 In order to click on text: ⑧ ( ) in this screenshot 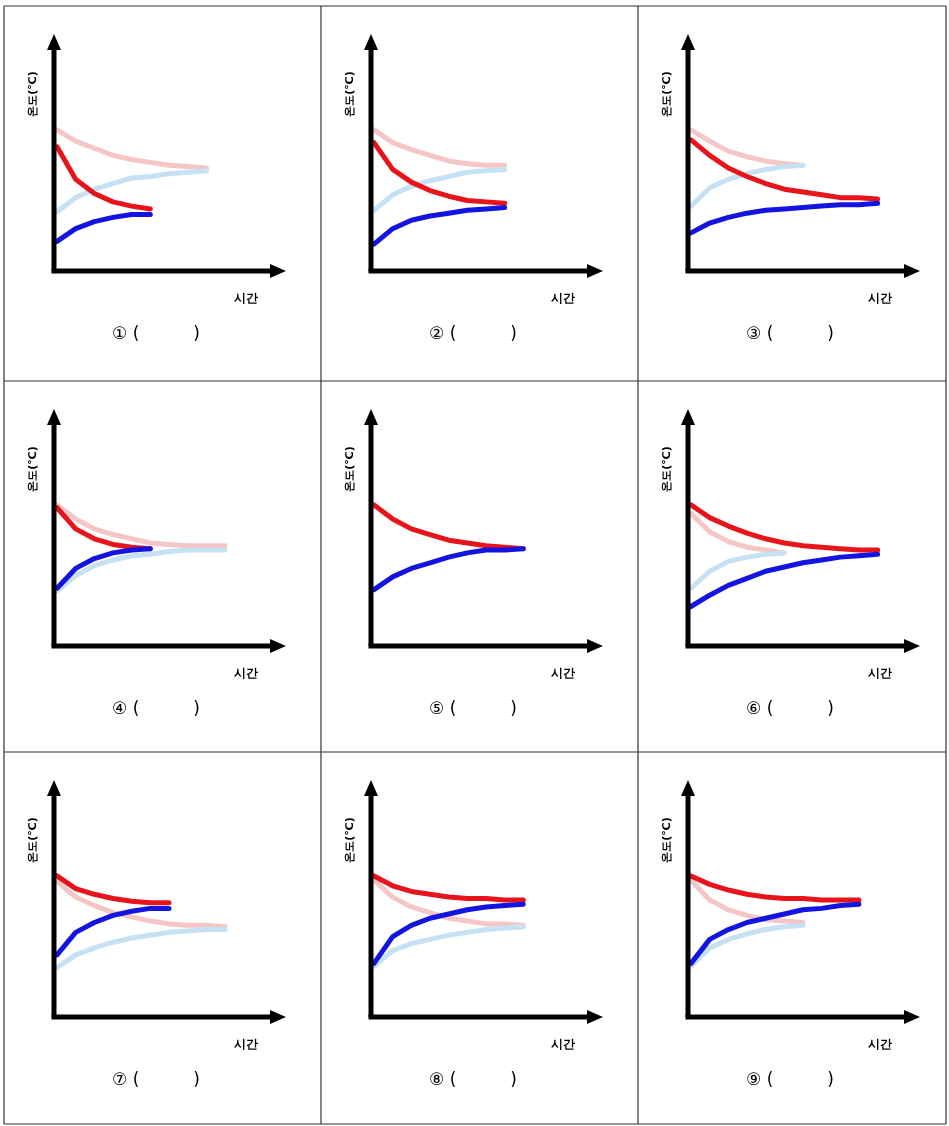, I will do `click(473, 1079)`.